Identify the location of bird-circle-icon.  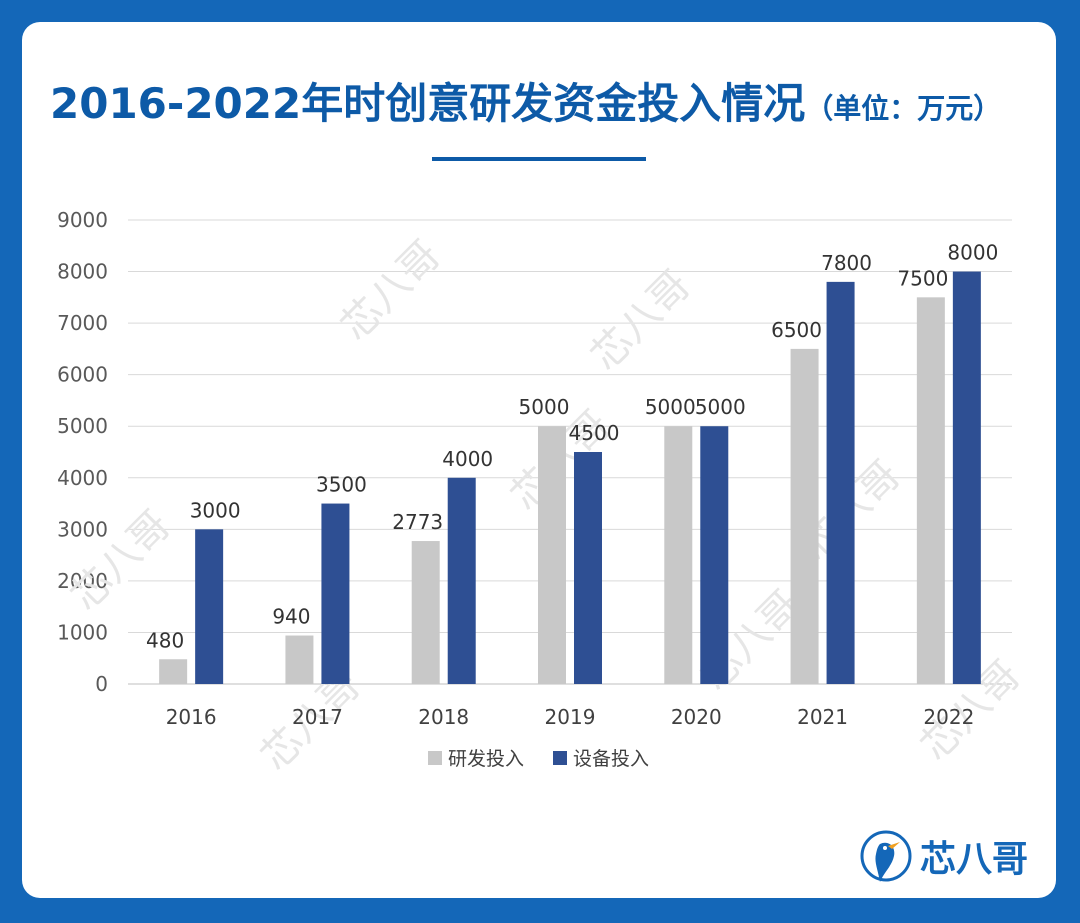
(886, 856).